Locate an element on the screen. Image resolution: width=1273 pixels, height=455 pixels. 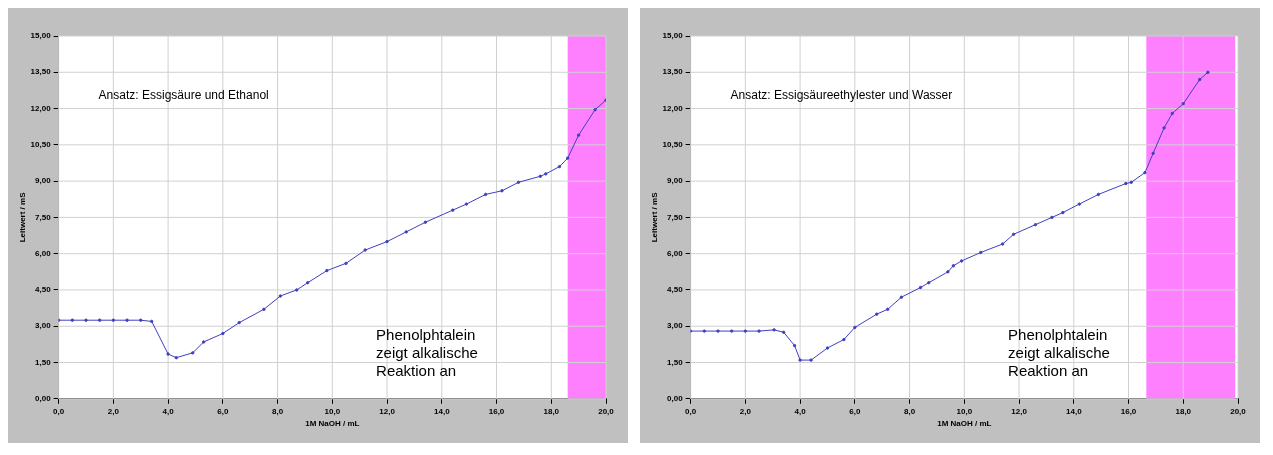
annotation: Ansatz: Essigsäureethylester und Wasser is located at coordinates (841, 95).